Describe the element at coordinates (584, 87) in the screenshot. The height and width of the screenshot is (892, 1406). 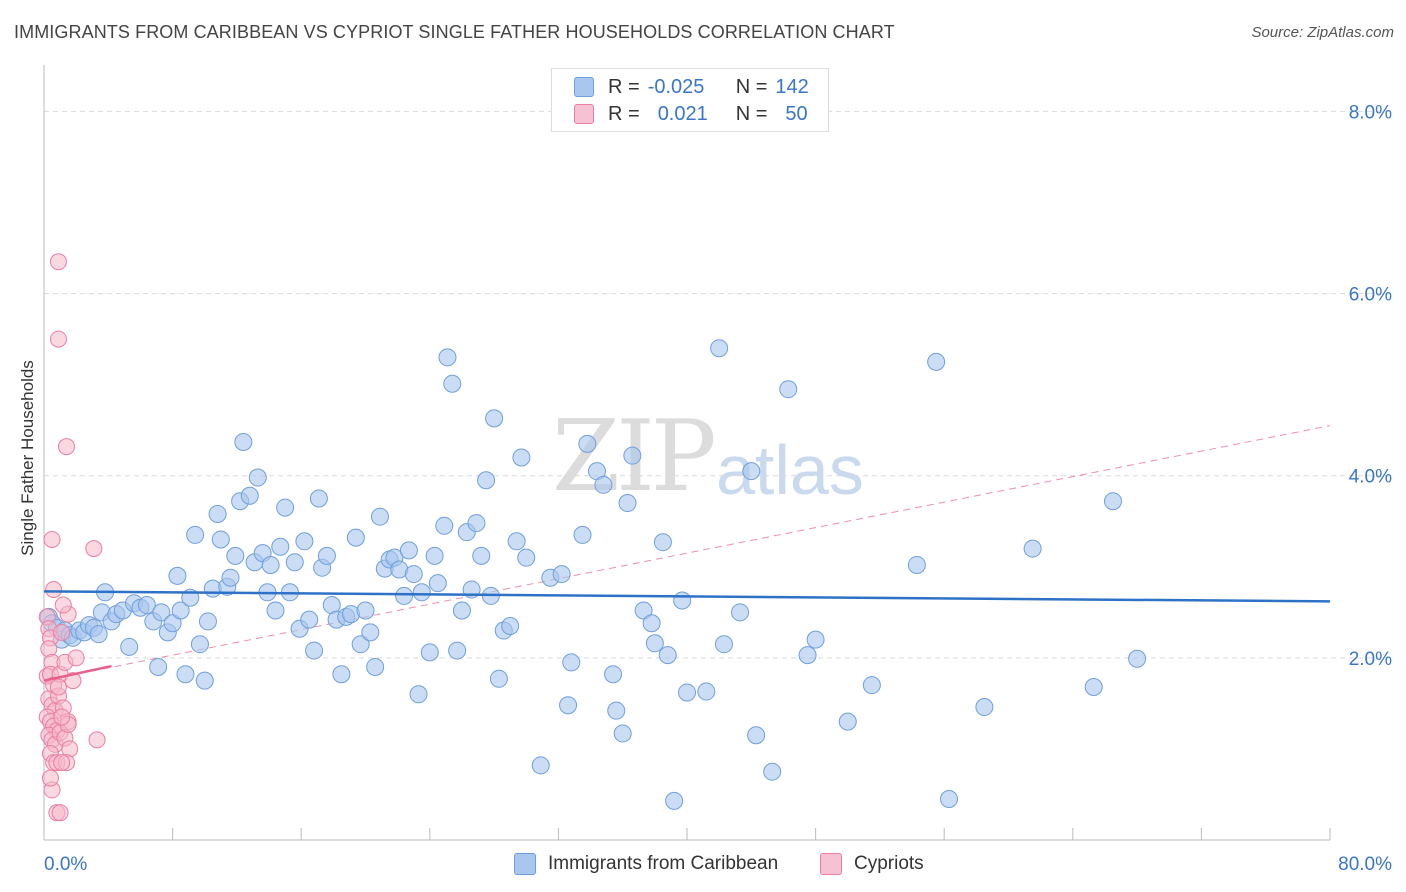
I see `legend-swatch-blue` at that location.